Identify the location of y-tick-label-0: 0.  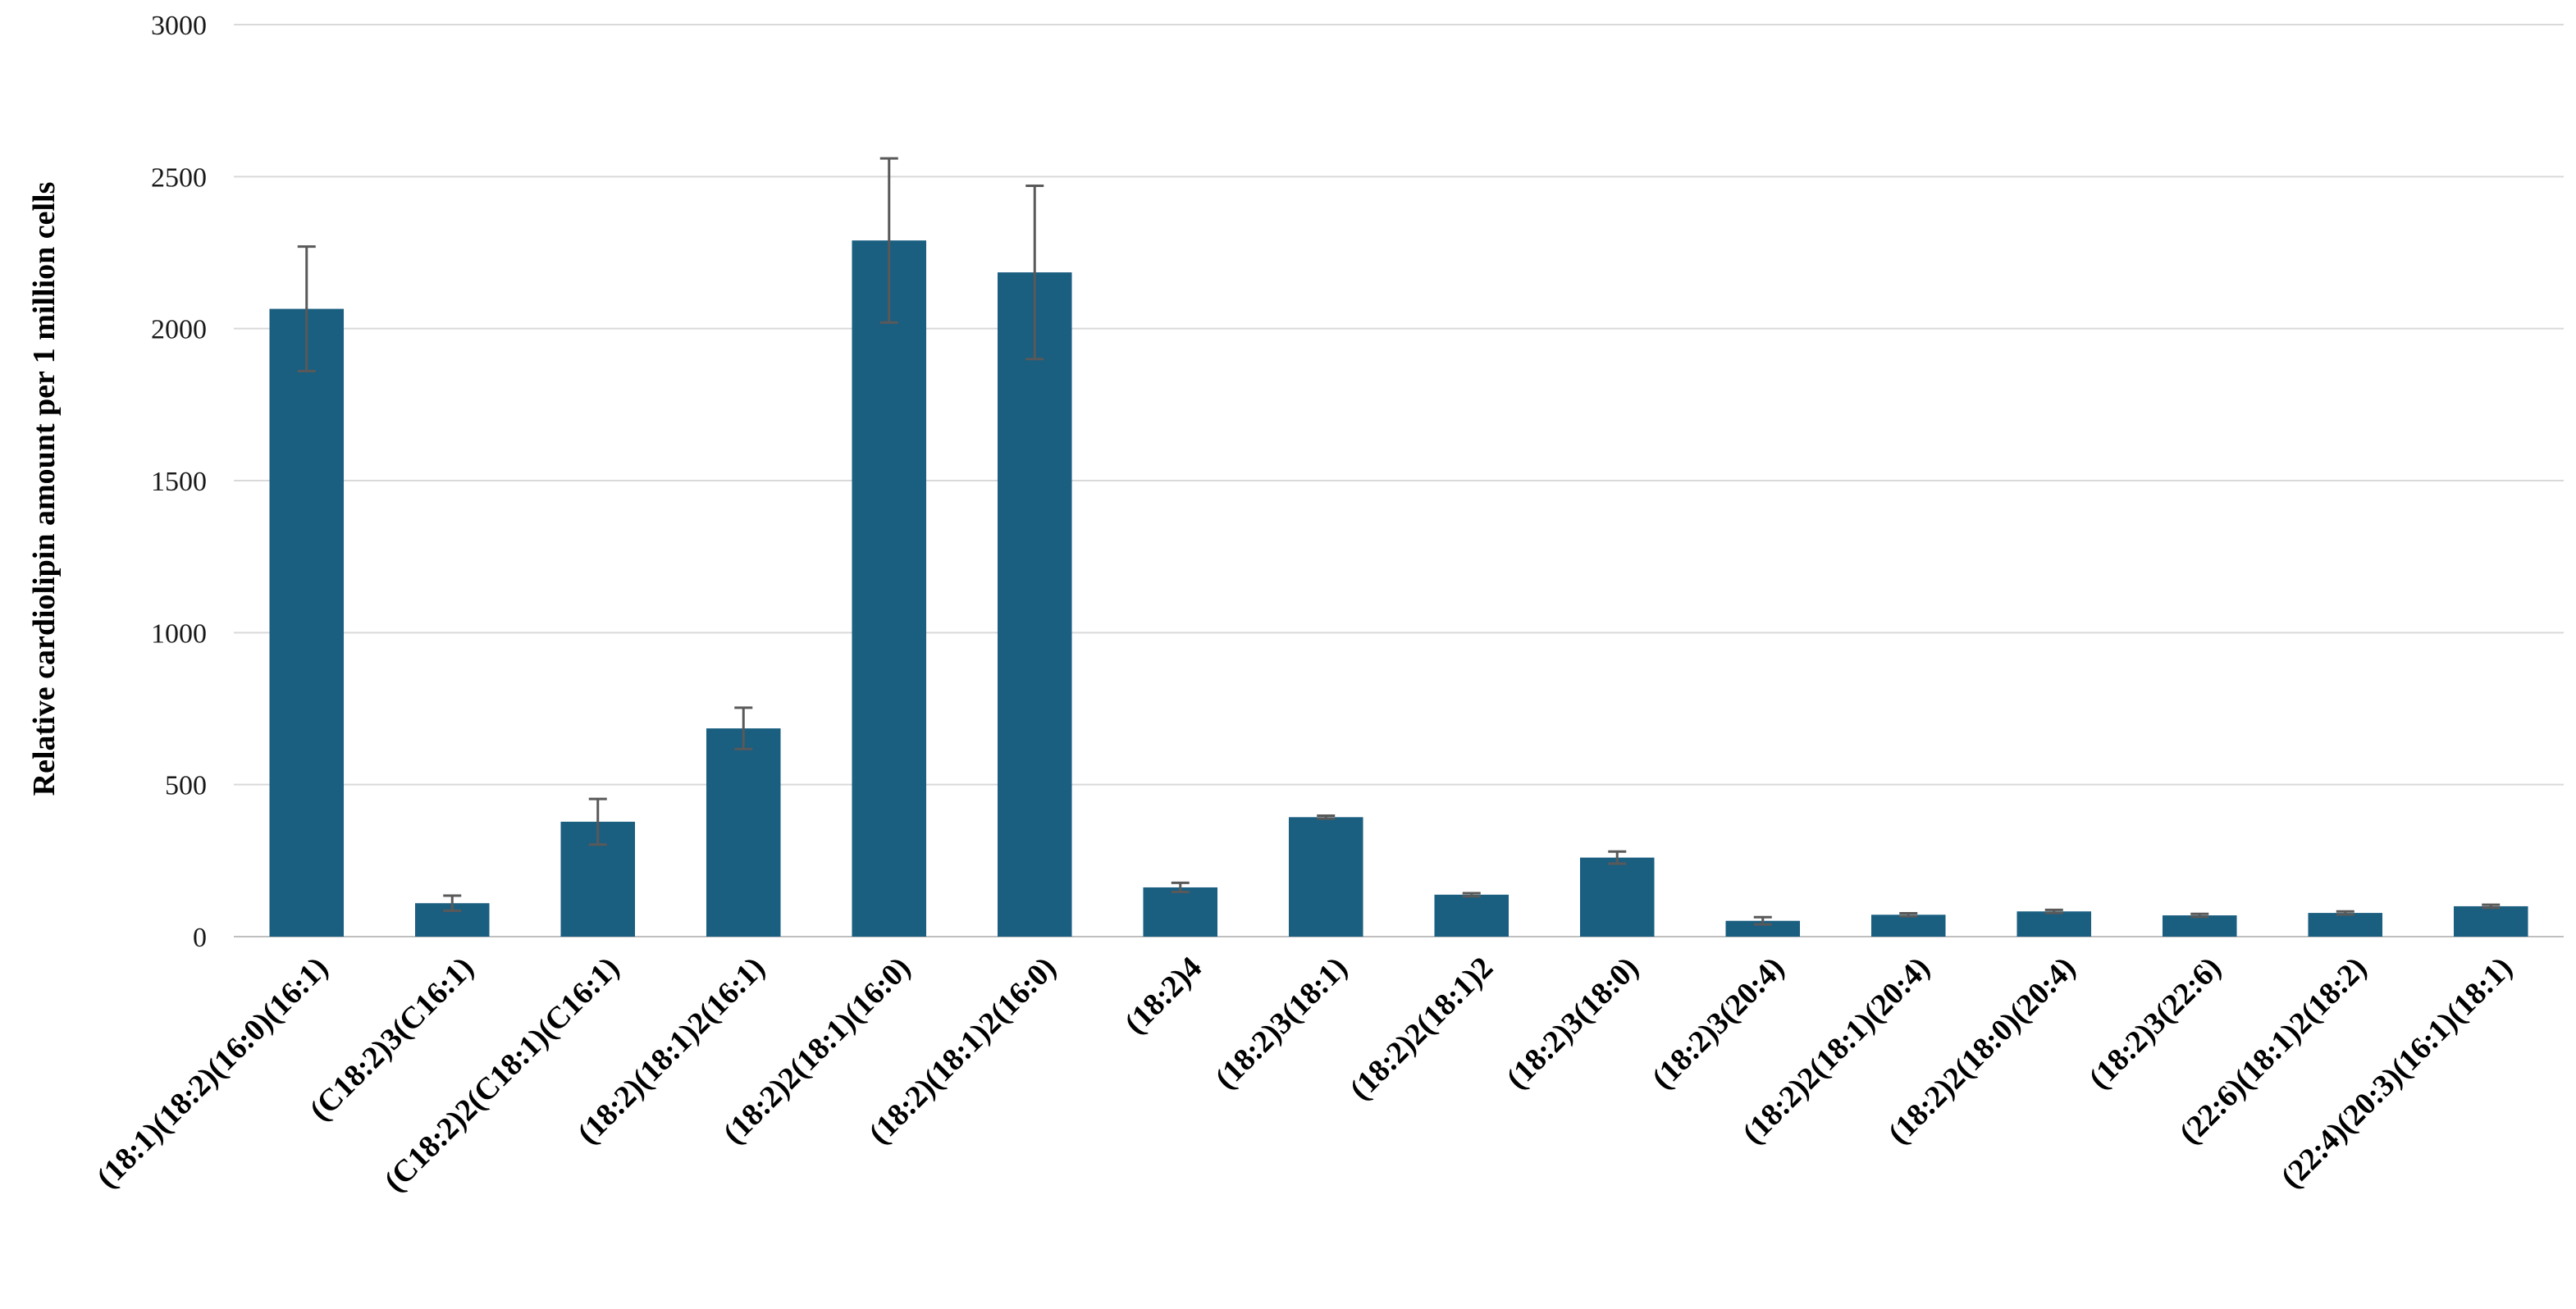
(200, 938).